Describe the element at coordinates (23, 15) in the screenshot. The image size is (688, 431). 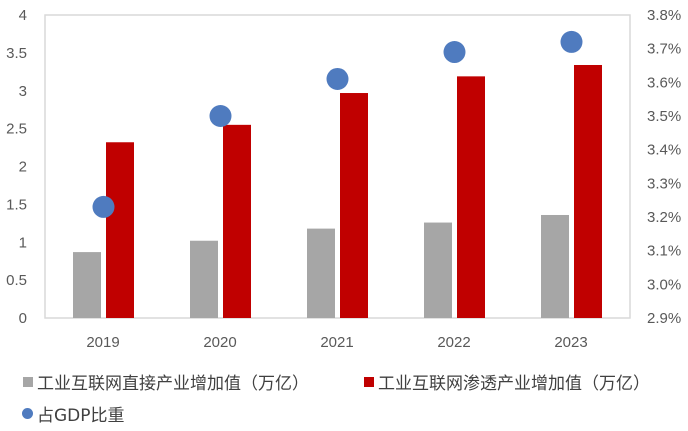
I see `left-axis-tick-label: 4` at that location.